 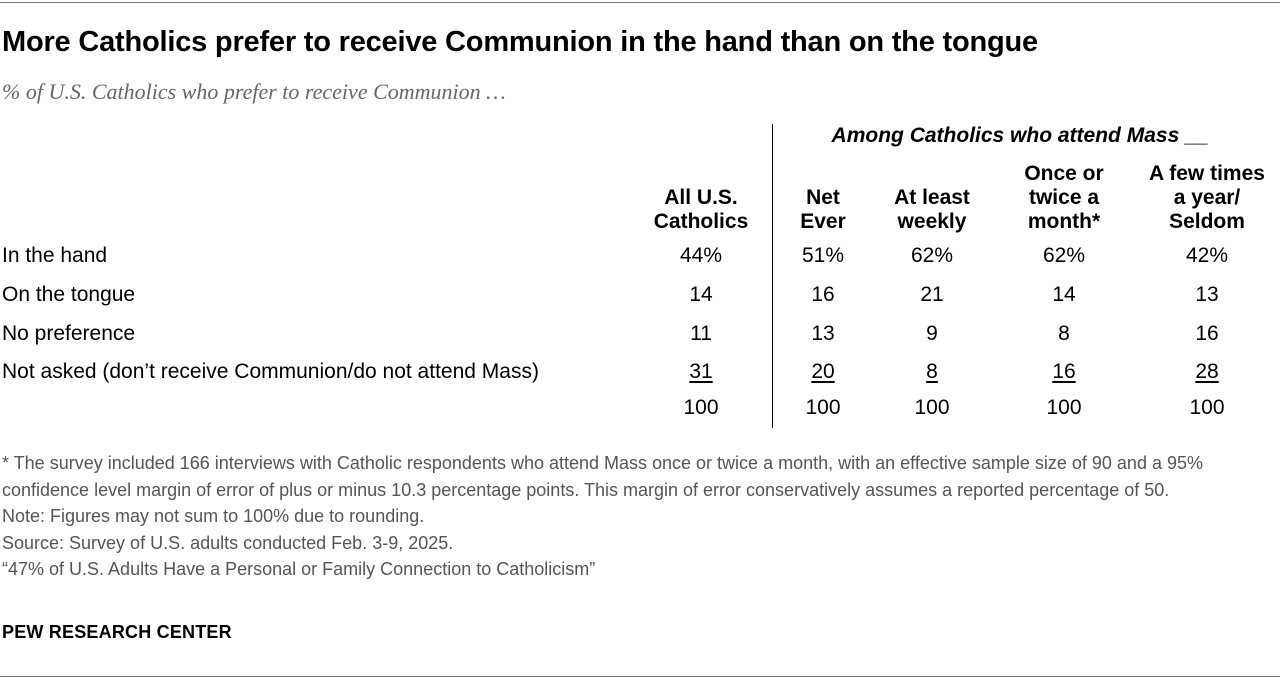 I want to click on table-cell: 20, so click(x=823, y=372).